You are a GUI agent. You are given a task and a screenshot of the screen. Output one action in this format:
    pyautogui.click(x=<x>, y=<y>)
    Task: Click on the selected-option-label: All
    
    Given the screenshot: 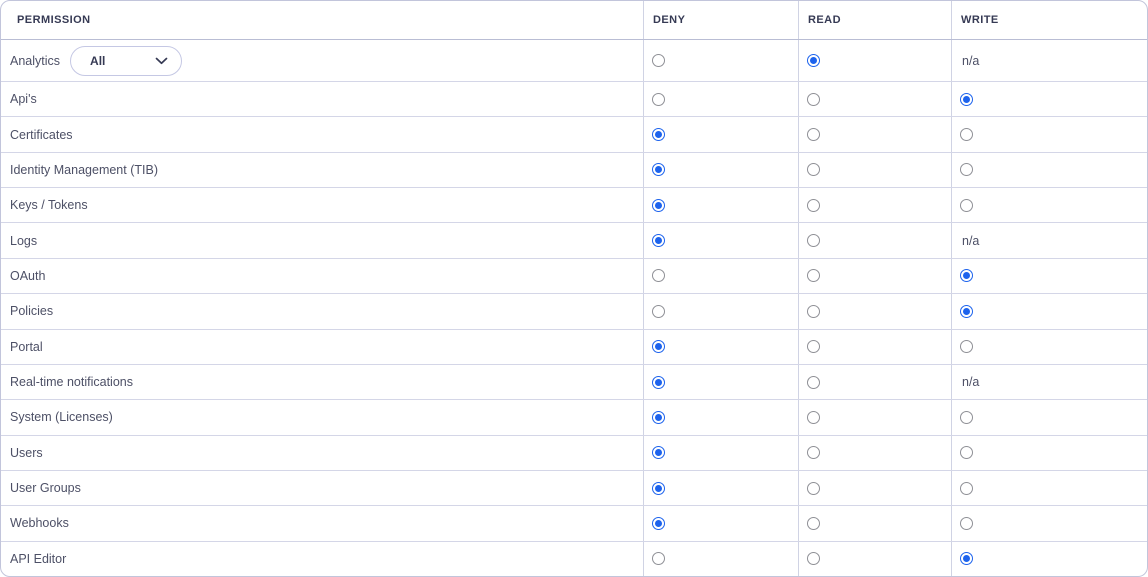 What is the action you would take?
    pyautogui.click(x=98, y=60)
    